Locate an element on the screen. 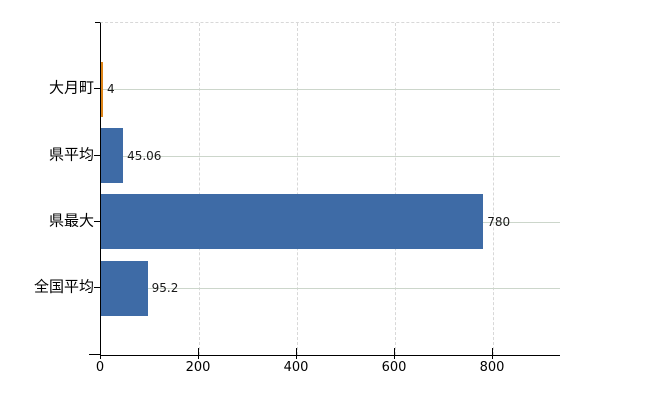 The image size is (650, 400). x-axis-tick-label: 0 is located at coordinates (100, 367).